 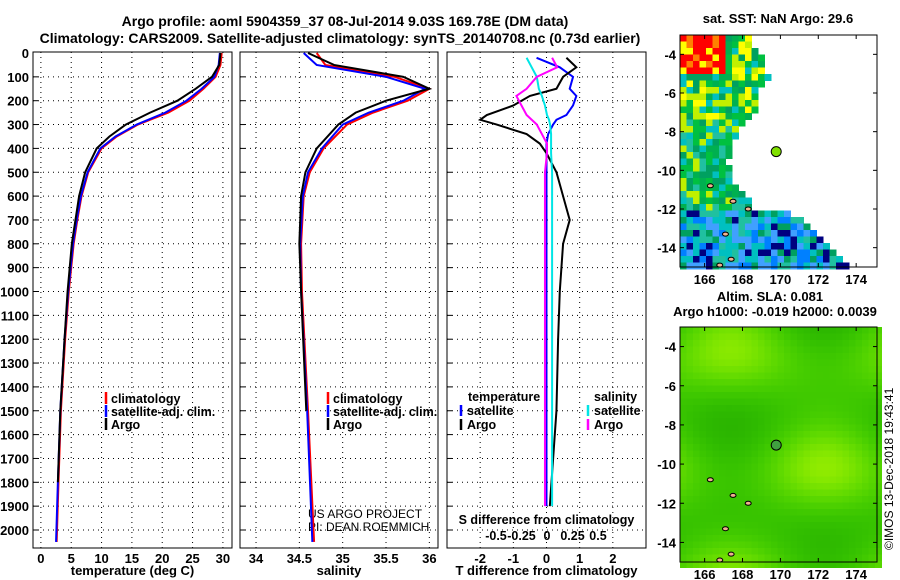 What do you see at coordinates (514, 558) in the screenshot?
I see `x-tick-label: -1` at bounding box center [514, 558].